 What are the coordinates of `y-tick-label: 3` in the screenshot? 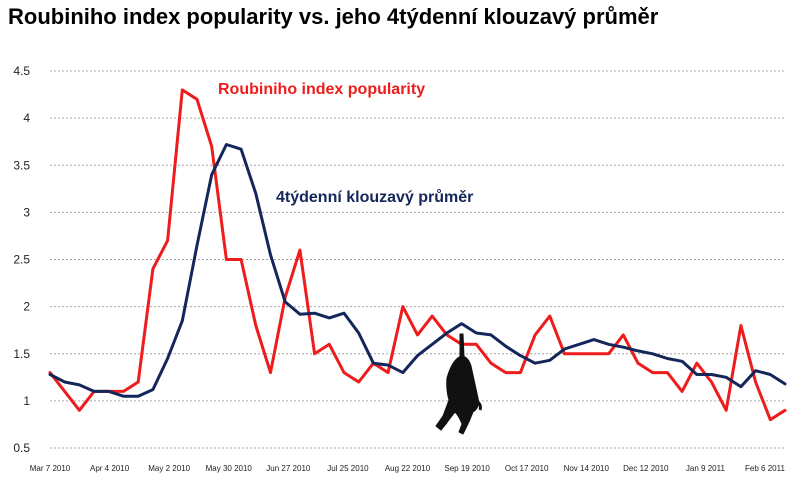 It's located at (26, 212).